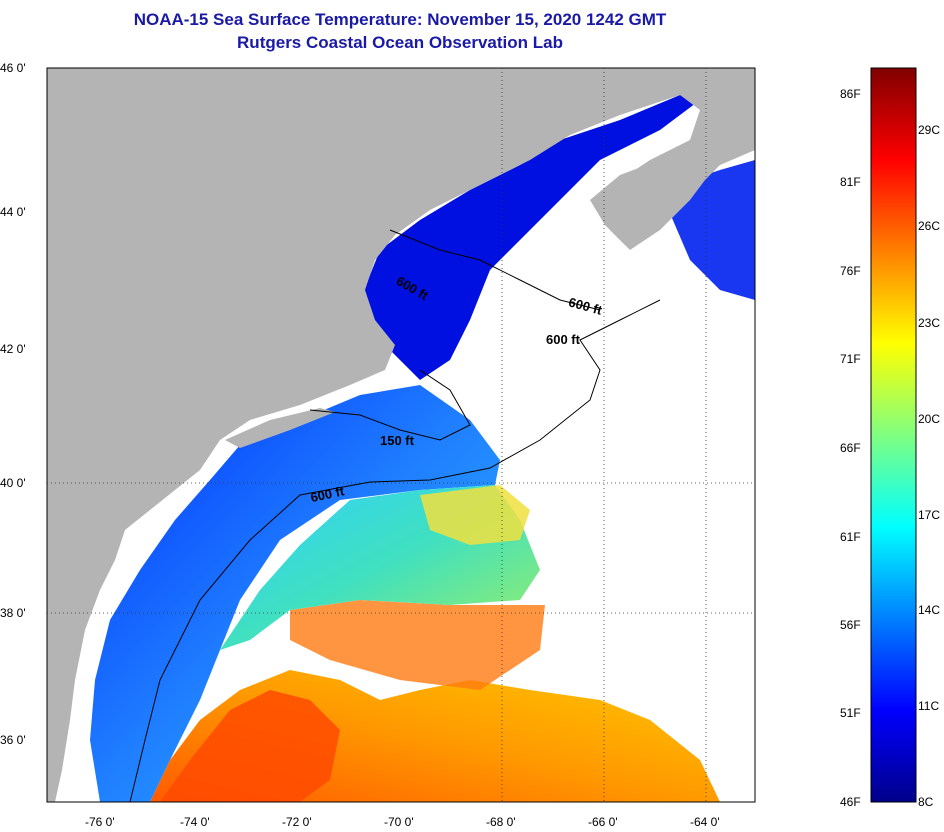 The image size is (944, 832). What do you see at coordinates (13, 613) in the screenshot?
I see `lat-label: 38 0'` at bounding box center [13, 613].